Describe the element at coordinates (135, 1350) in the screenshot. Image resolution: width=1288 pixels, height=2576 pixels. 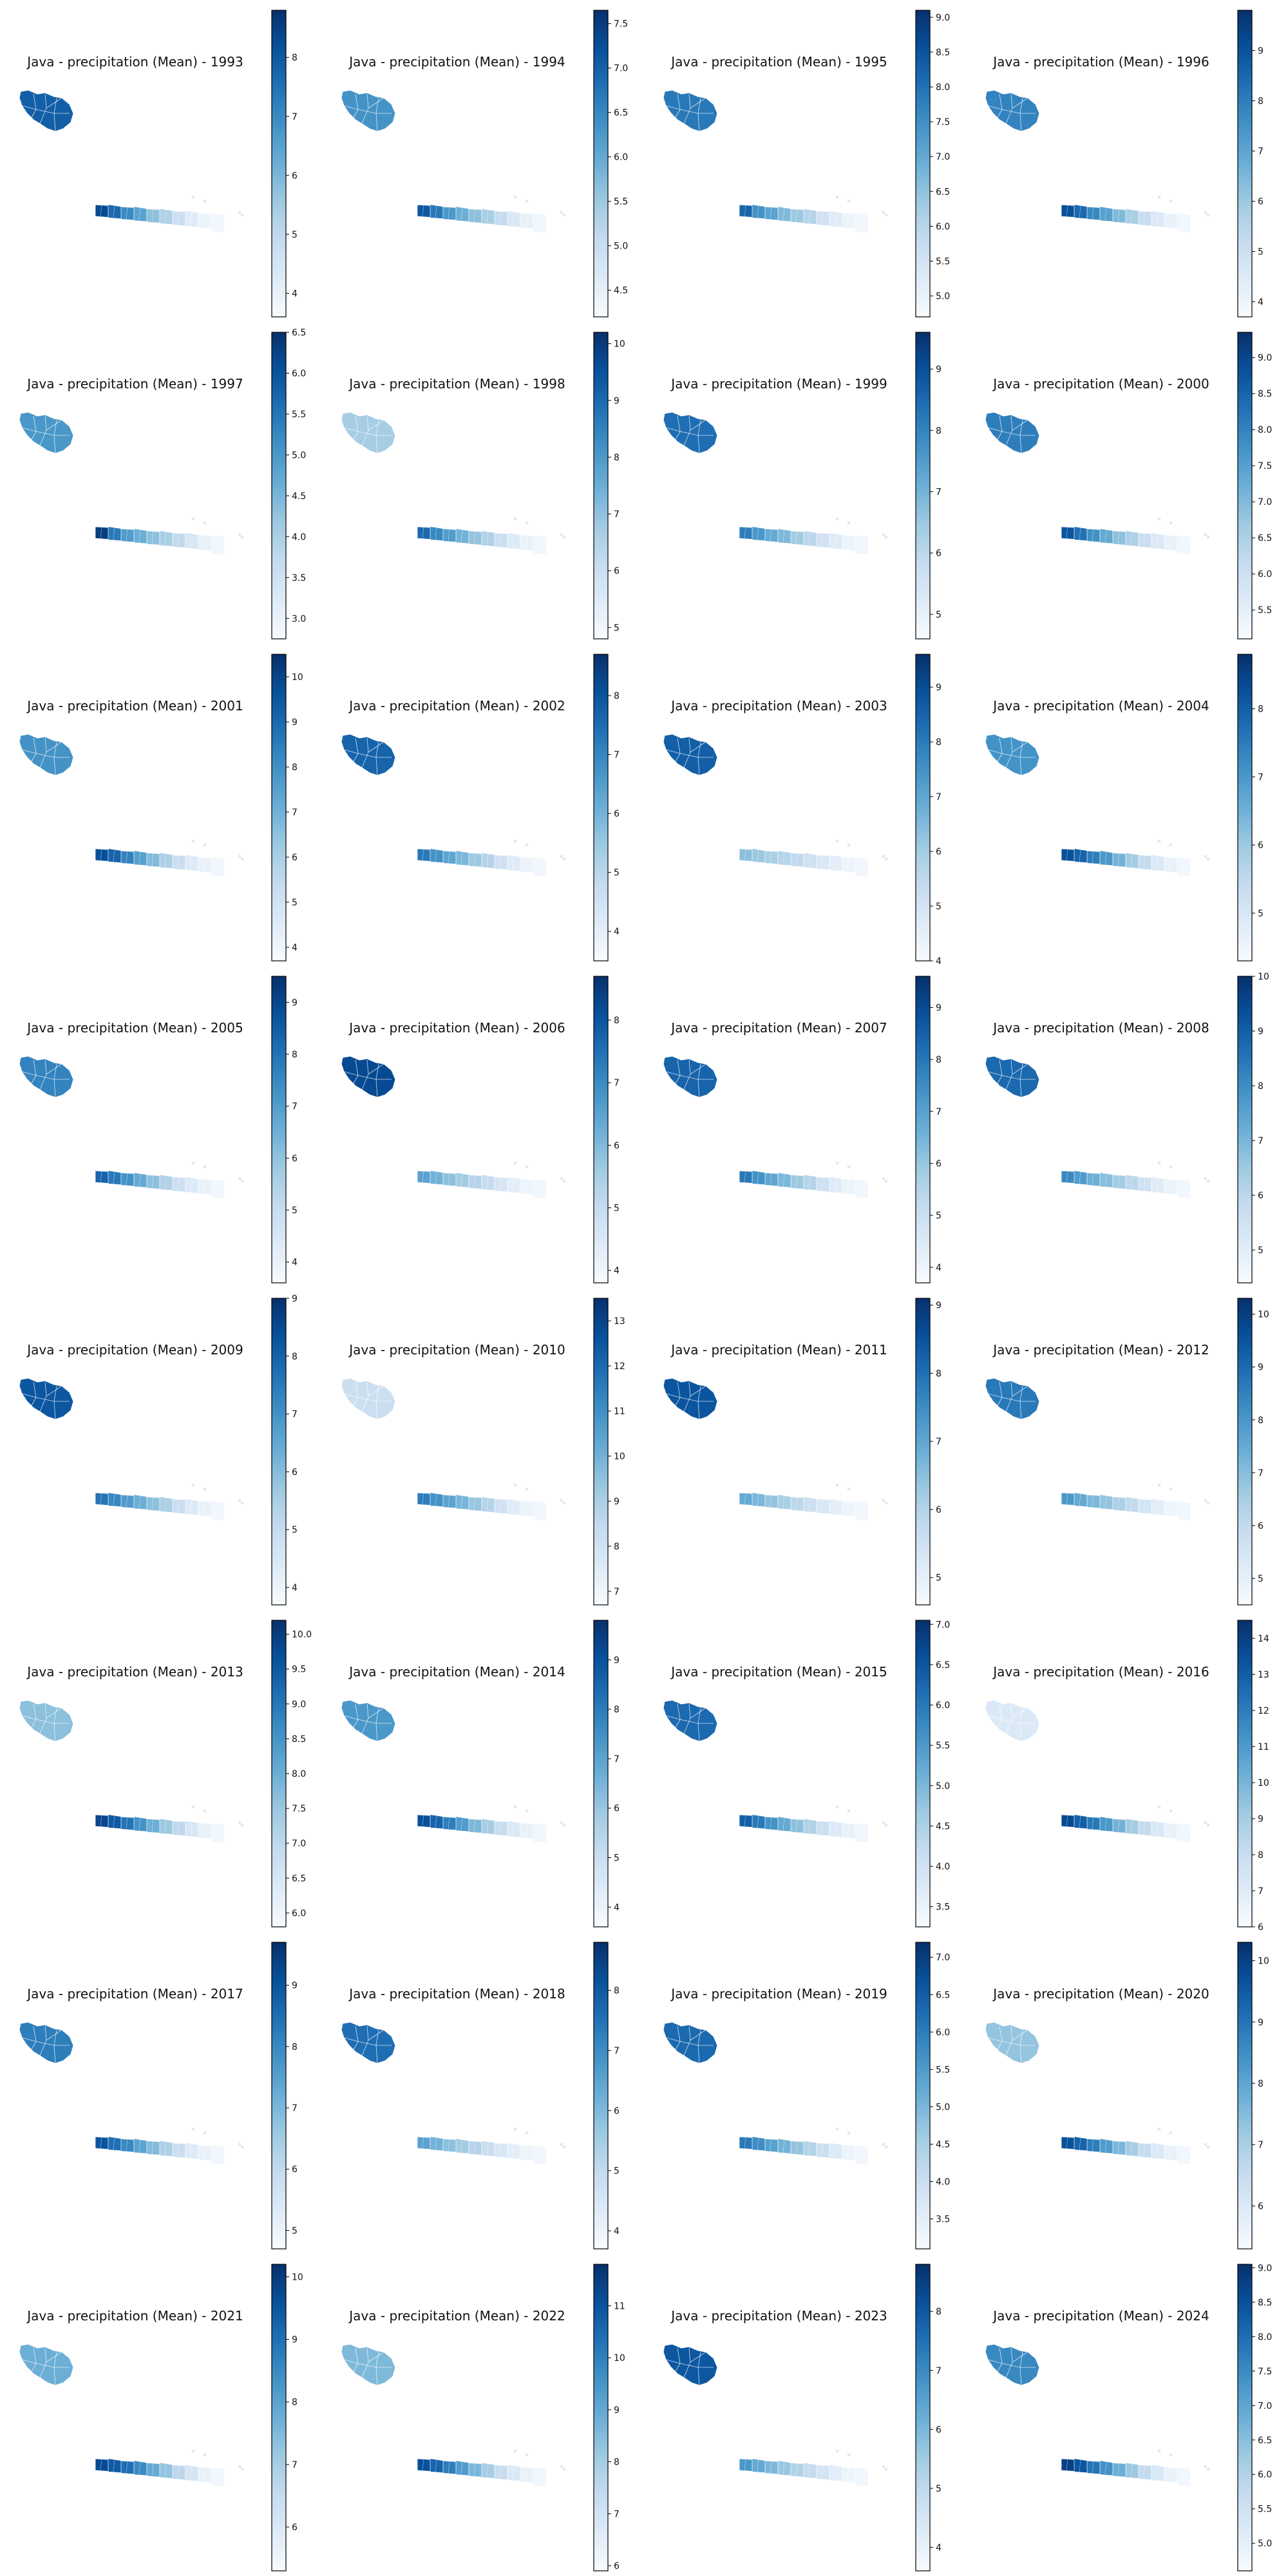
I see `map-title: Java - precipitation (Mean) - 2009` at that location.